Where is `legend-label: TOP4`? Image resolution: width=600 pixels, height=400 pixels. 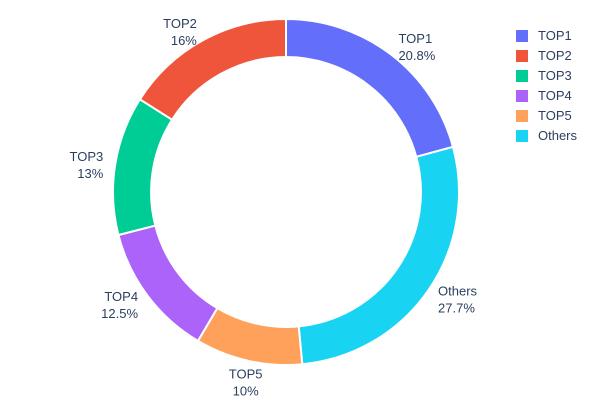 legend-label: TOP4 is located at coordinates (555, 95).